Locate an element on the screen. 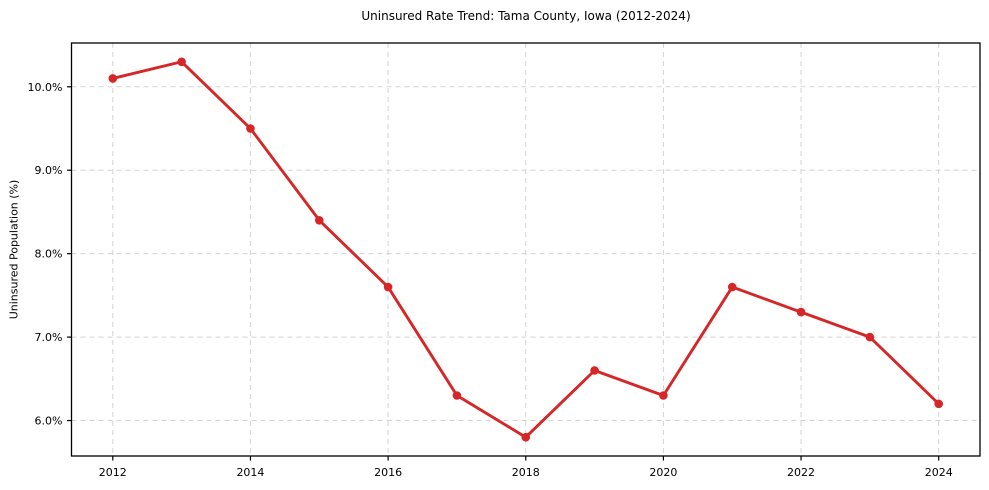 The height and width of the screenshot is (490, 989). x-tick-label: 2012 is located at coordinates (113, 472).